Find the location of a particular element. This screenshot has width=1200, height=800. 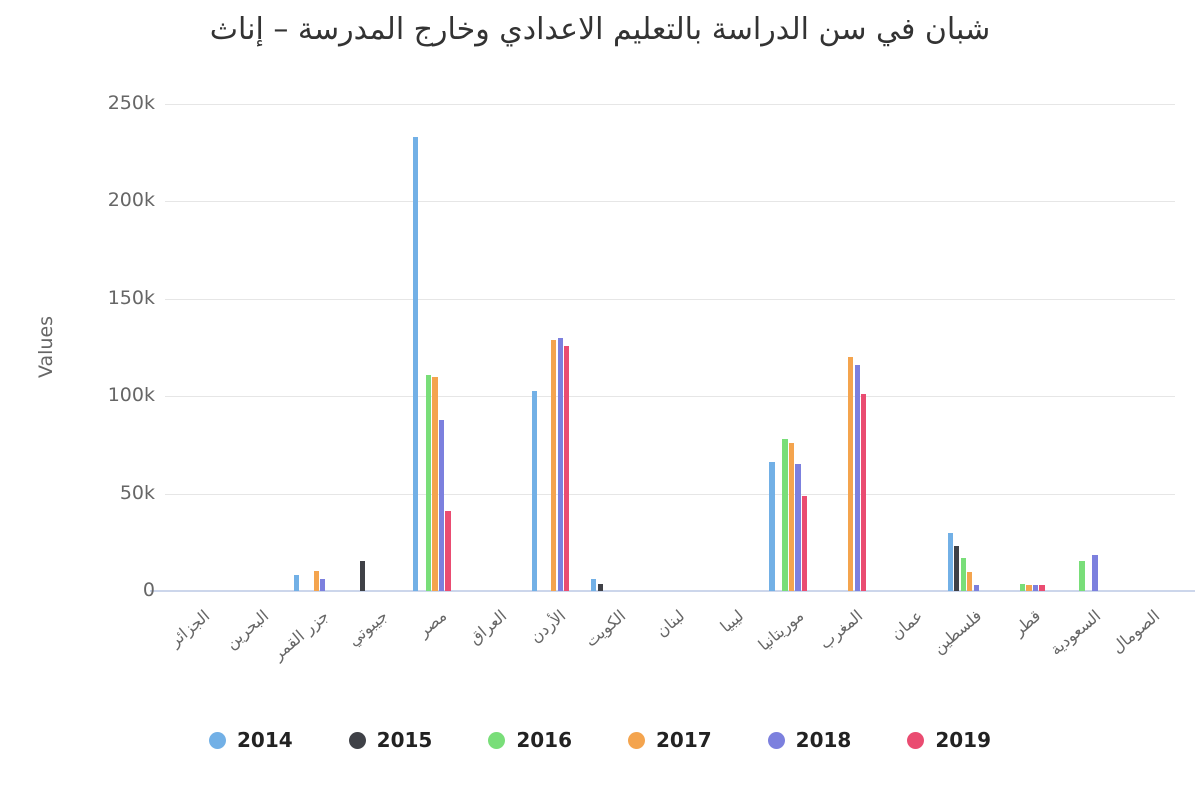

x-axis-label: الصومال is located at coordinates (1135, 631).